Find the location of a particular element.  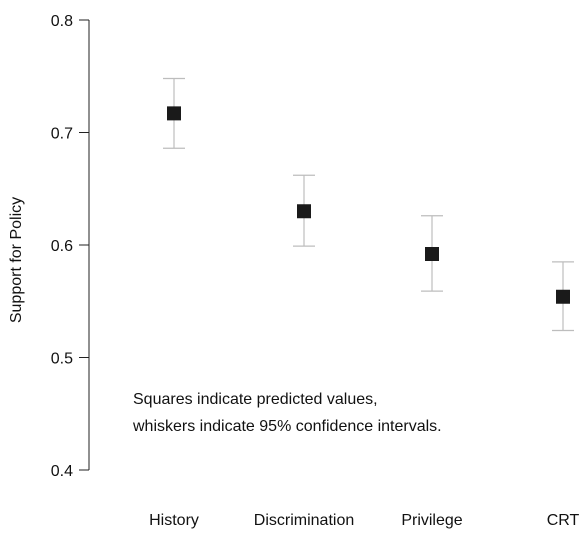

category-label: History is located at coordinates (174, 520).